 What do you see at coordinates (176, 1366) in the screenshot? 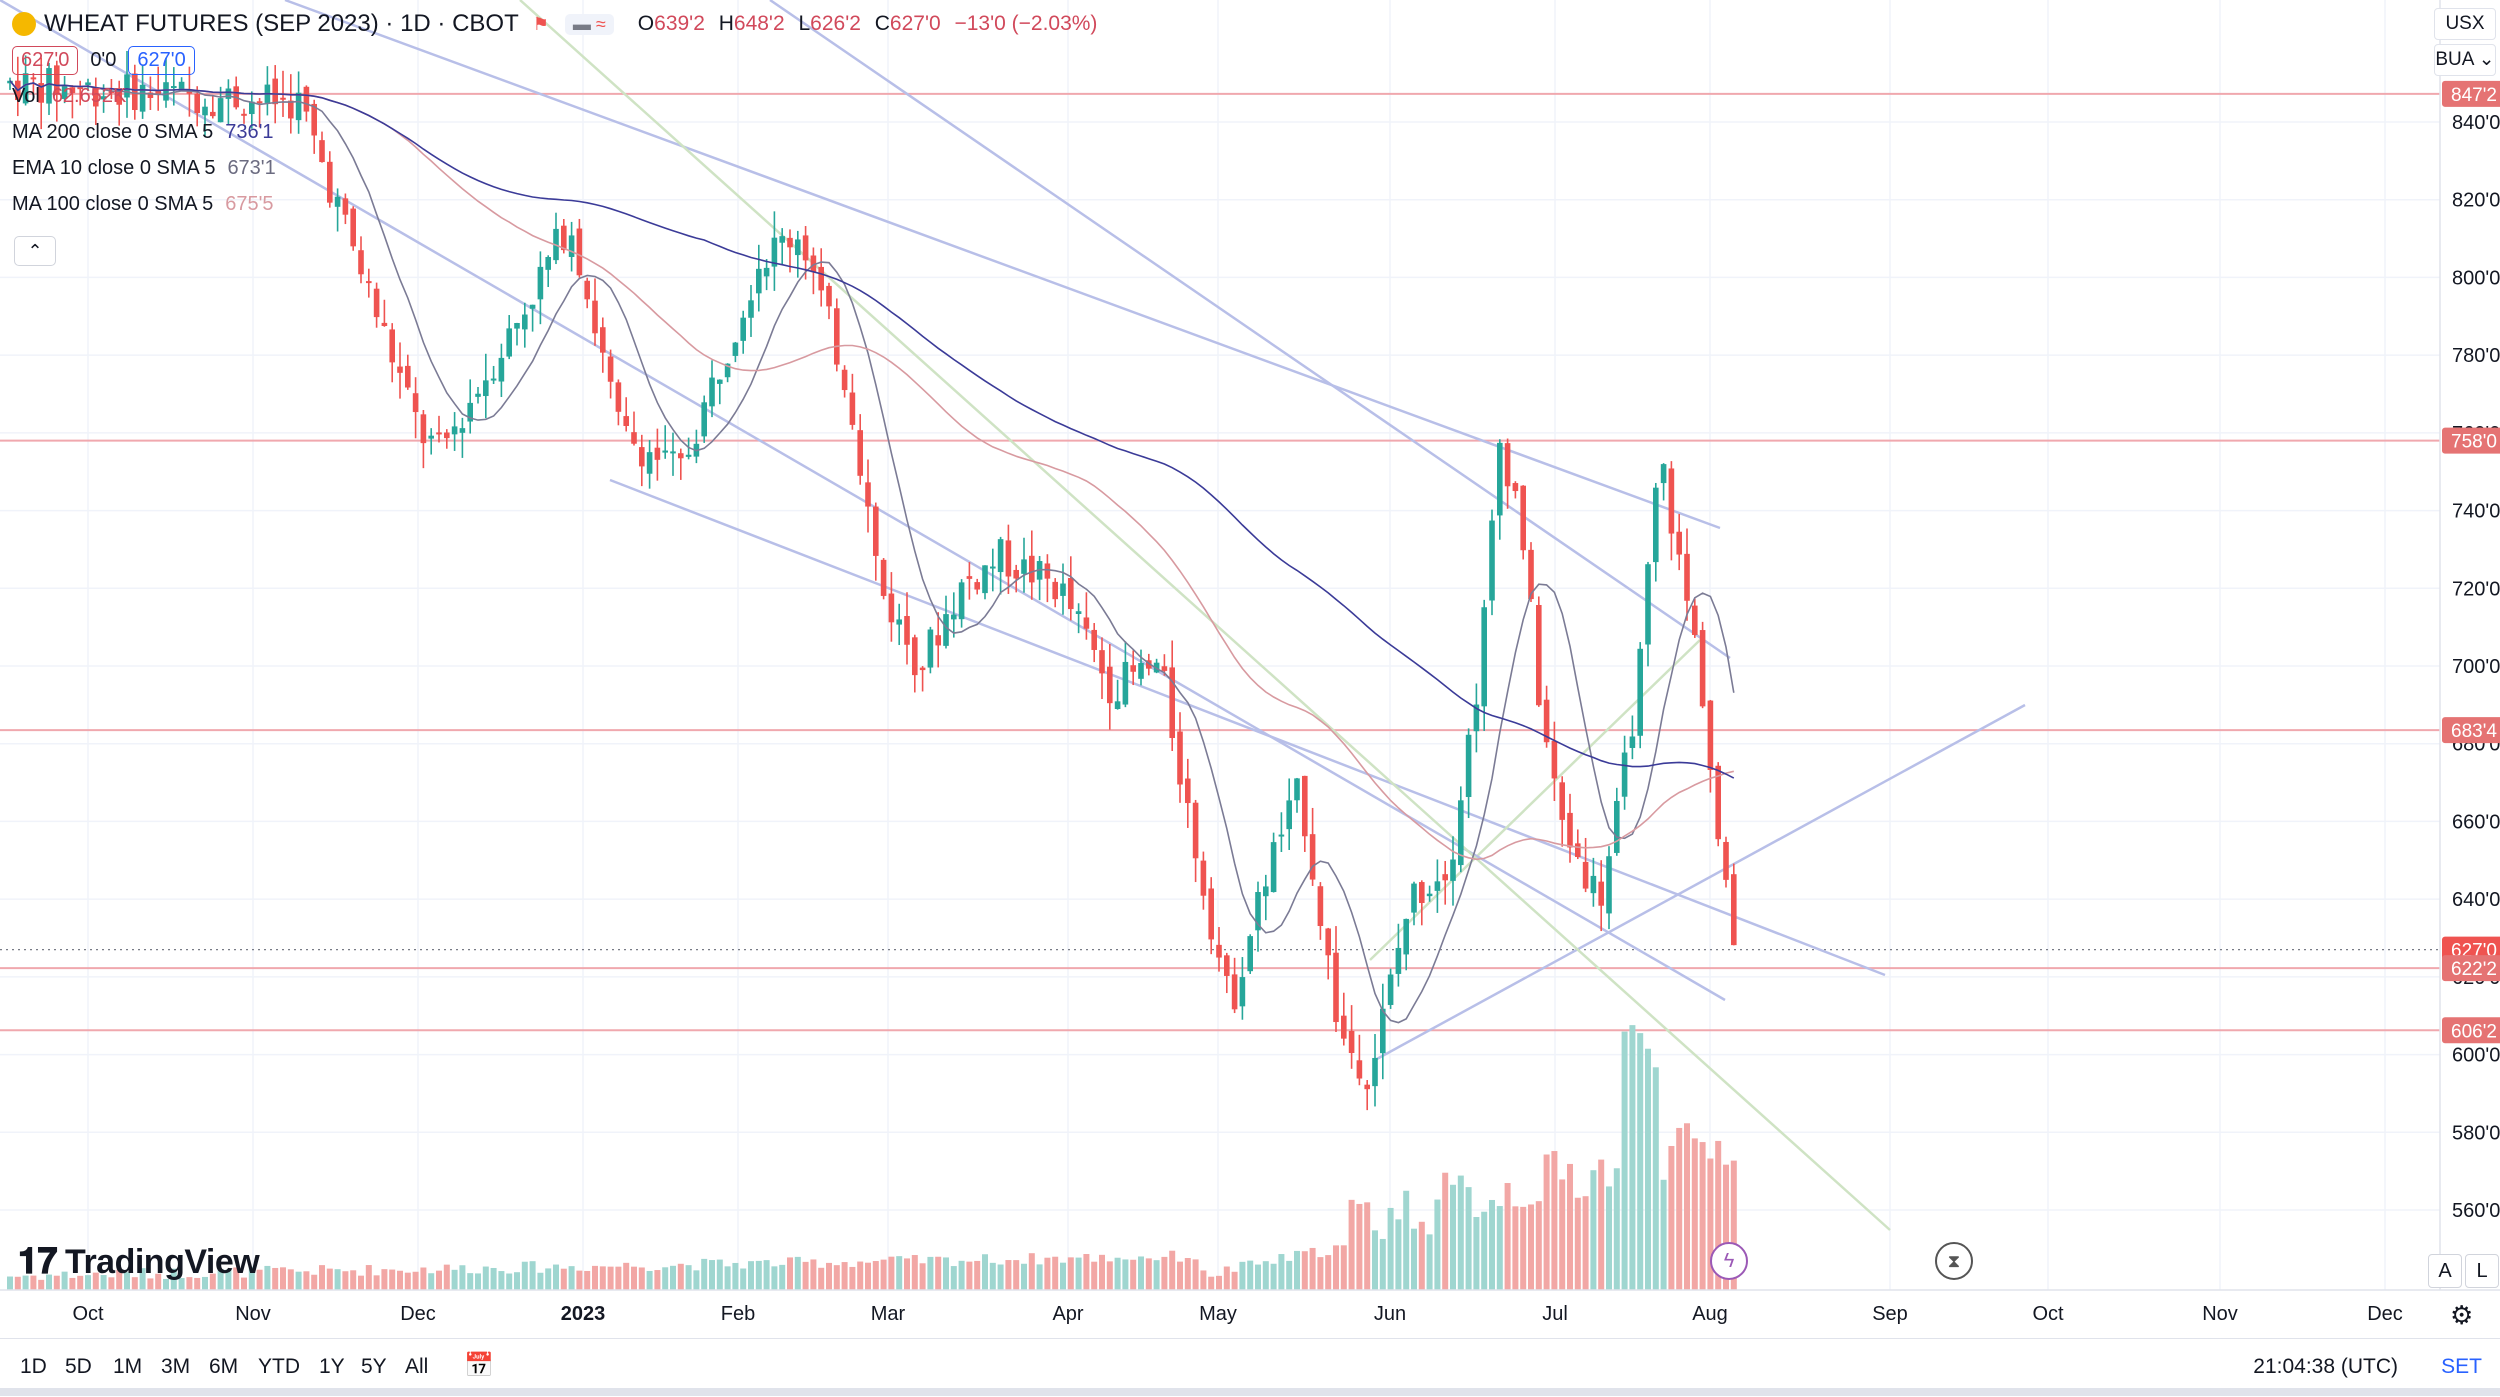
I see `range-3m: 3M` at bounding box center [176, 1366].